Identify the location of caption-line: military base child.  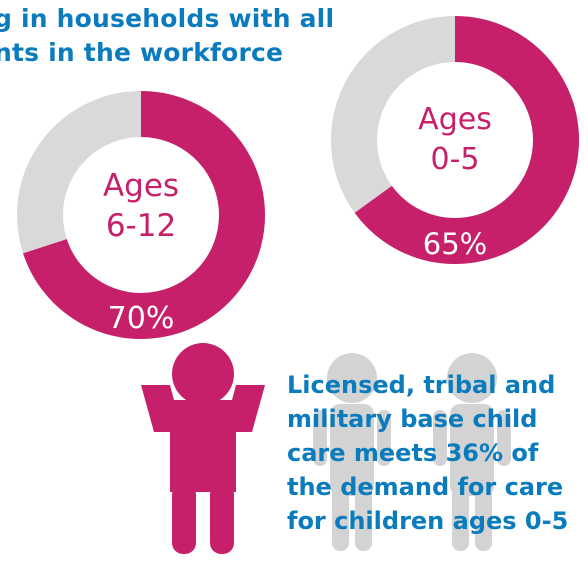
(412, 419).